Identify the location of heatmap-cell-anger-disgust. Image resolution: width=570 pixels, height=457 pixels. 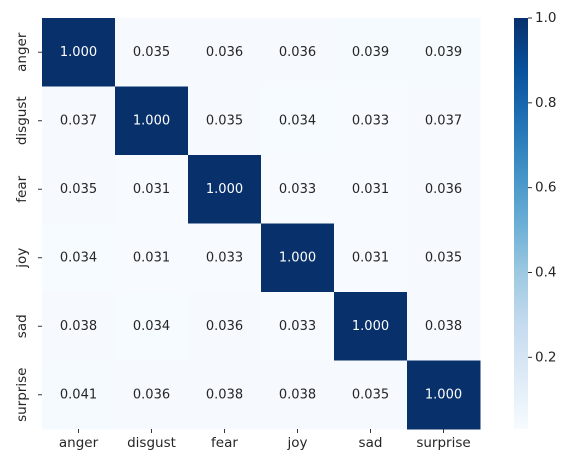
(152, 52).